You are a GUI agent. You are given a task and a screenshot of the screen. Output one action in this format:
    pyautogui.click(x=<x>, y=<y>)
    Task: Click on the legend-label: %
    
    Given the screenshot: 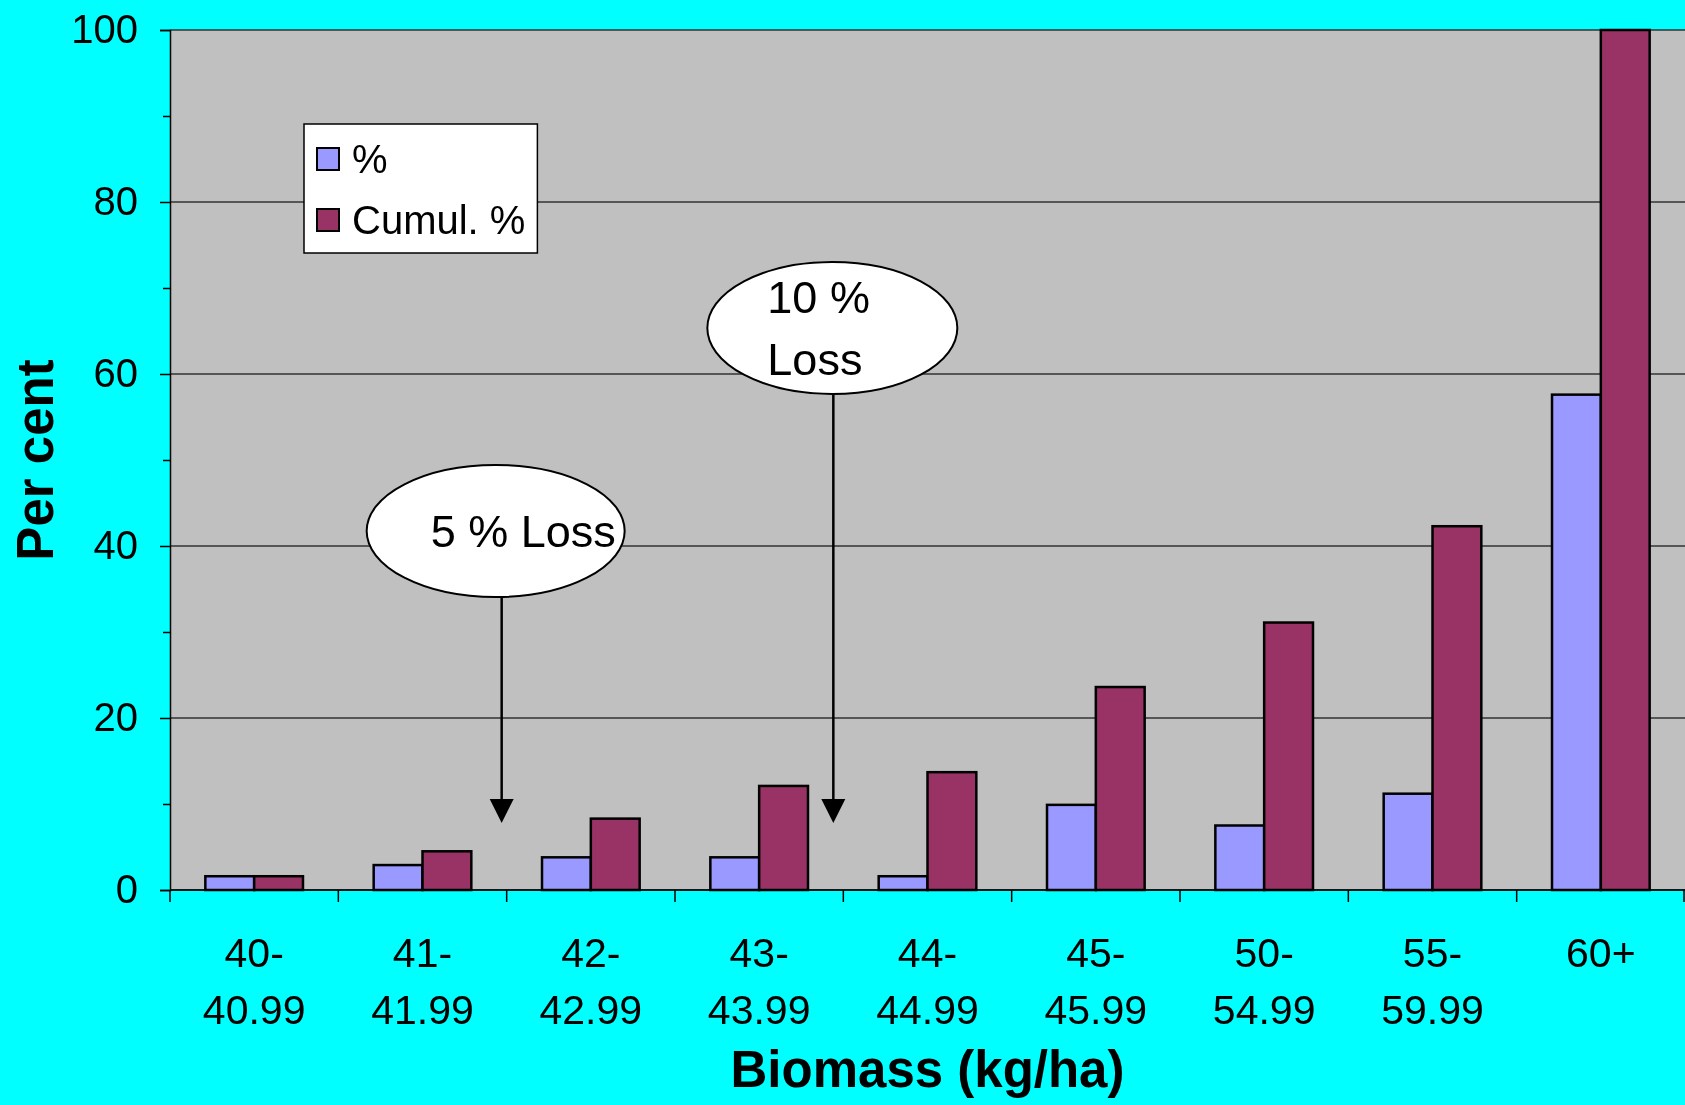 What is the action you would take?
    pyautogui.click(x=370, y=159)
    